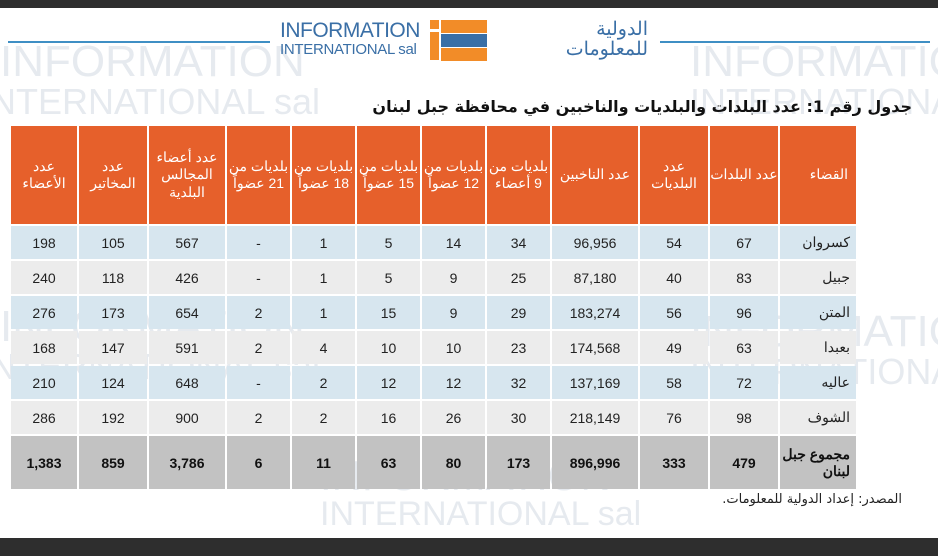  Describe the element at coordinates (113, 175) in the screenshot. I see `column-header: عدد المخاتير` at that location.